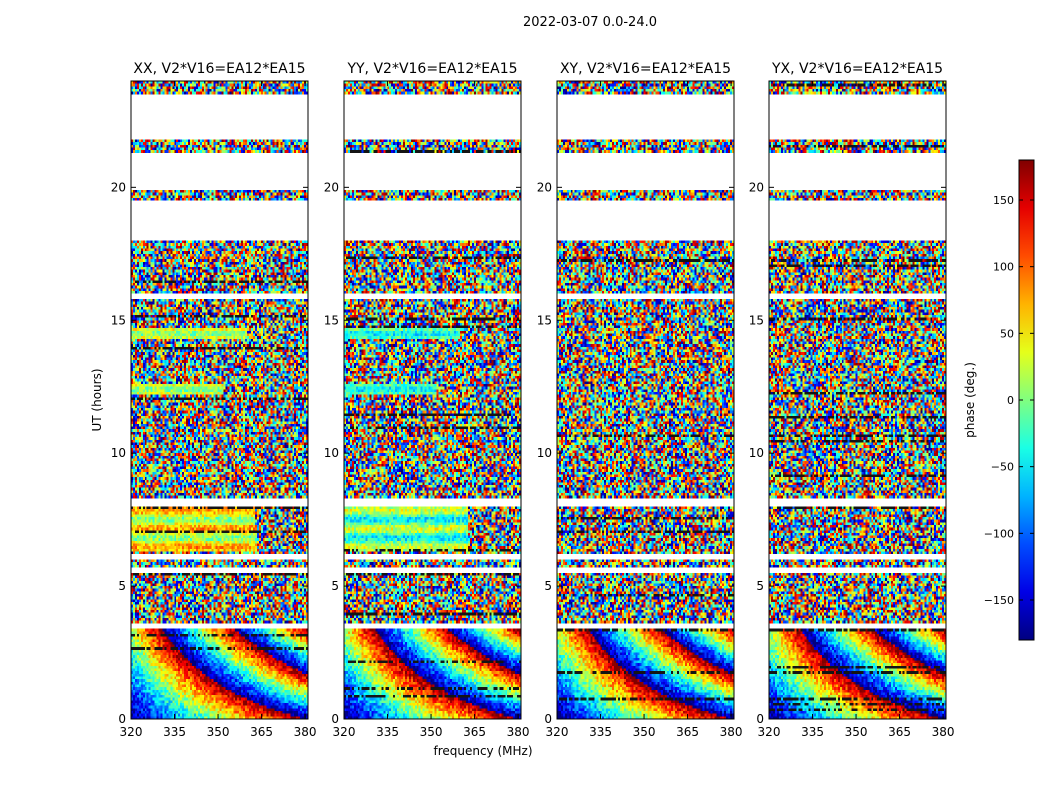 The height and width of the screenshot is (800, 1050). I want to click on colorbar-tick-label: 150, so click(1003, 200).